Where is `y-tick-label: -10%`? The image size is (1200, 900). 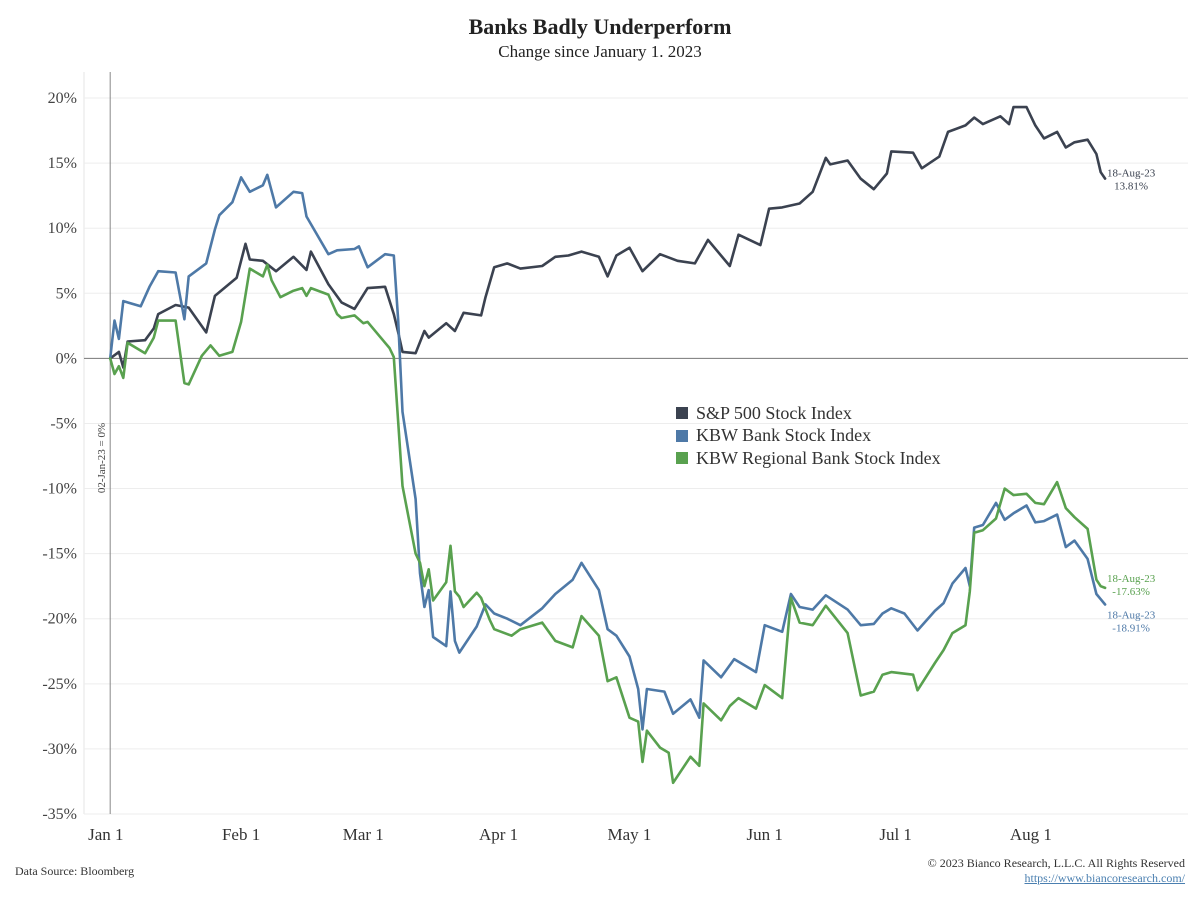
y-tick-label: -10% is located at coordinates (59, 489).